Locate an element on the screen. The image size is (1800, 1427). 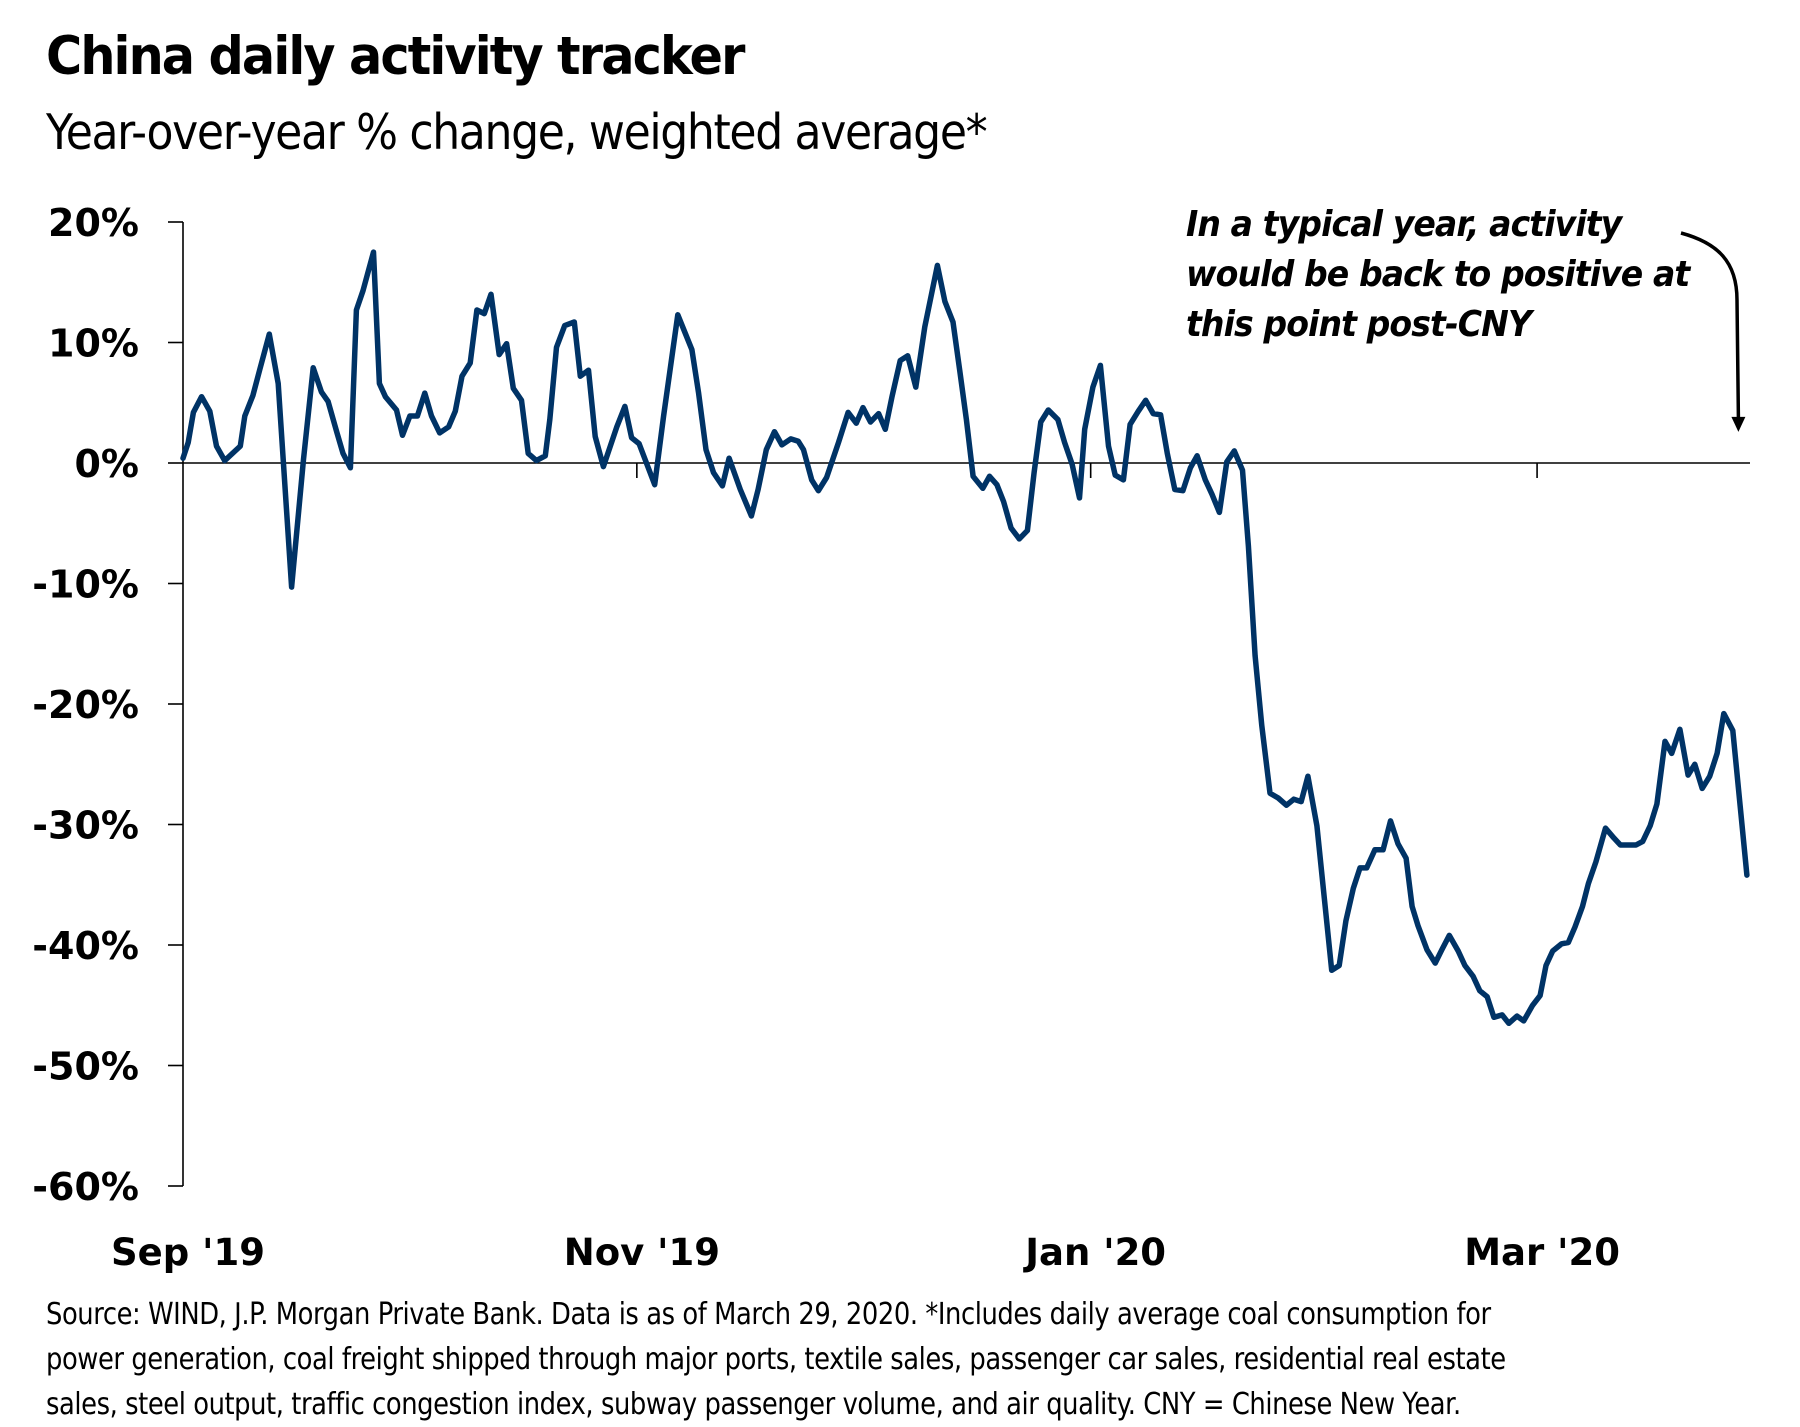
chart-title: China daily activity tracker is located at coordinates (395, 56).